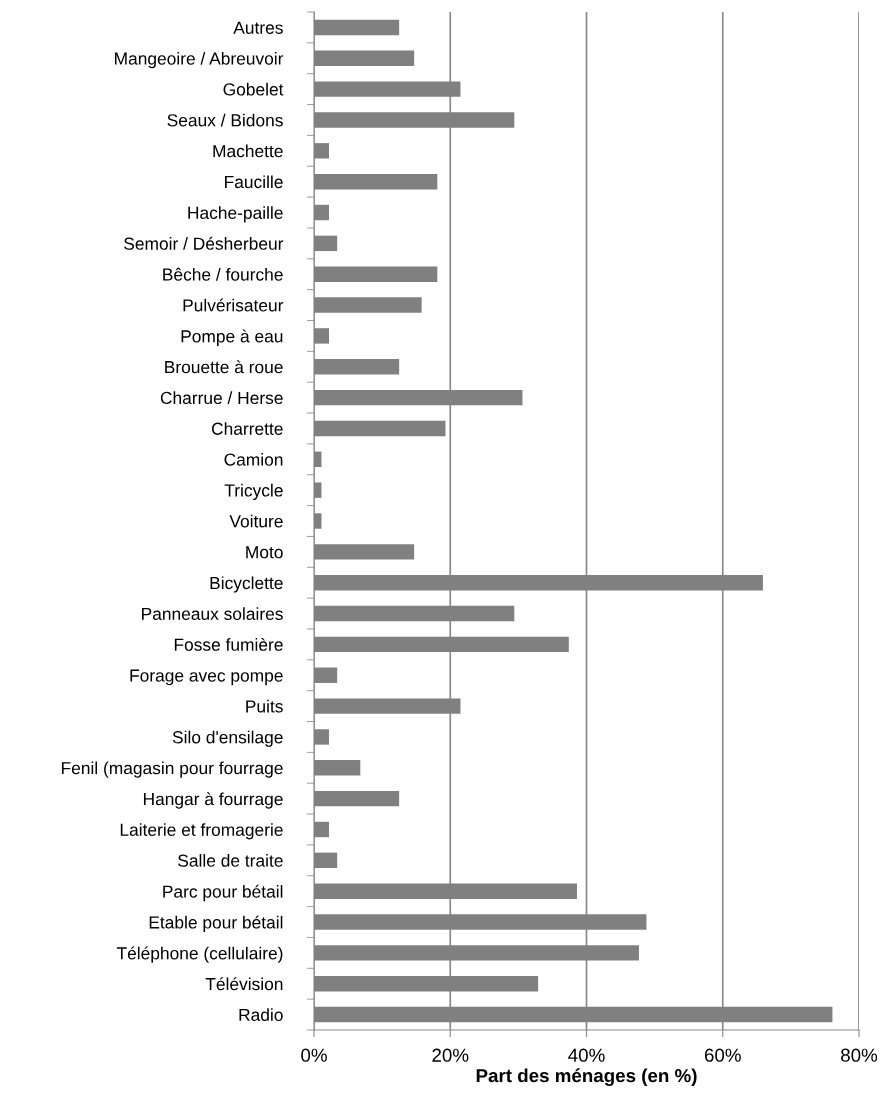 Image resolution: width=885 pixels, height=1100 pixels. I want to click on y-tick-label: Semoir / Désherbeur, so click(204, 243).